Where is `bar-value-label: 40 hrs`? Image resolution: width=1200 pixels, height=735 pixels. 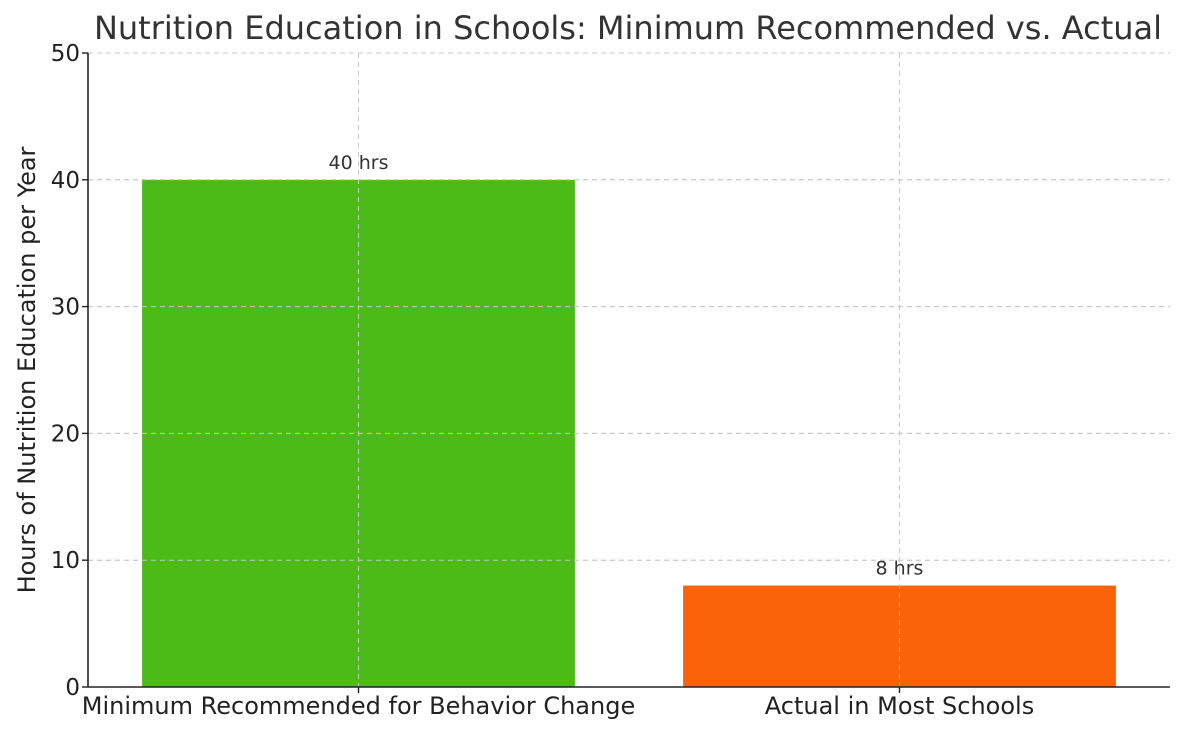 bar-value-label: 40 hrs is located at coordinates (359, 163).